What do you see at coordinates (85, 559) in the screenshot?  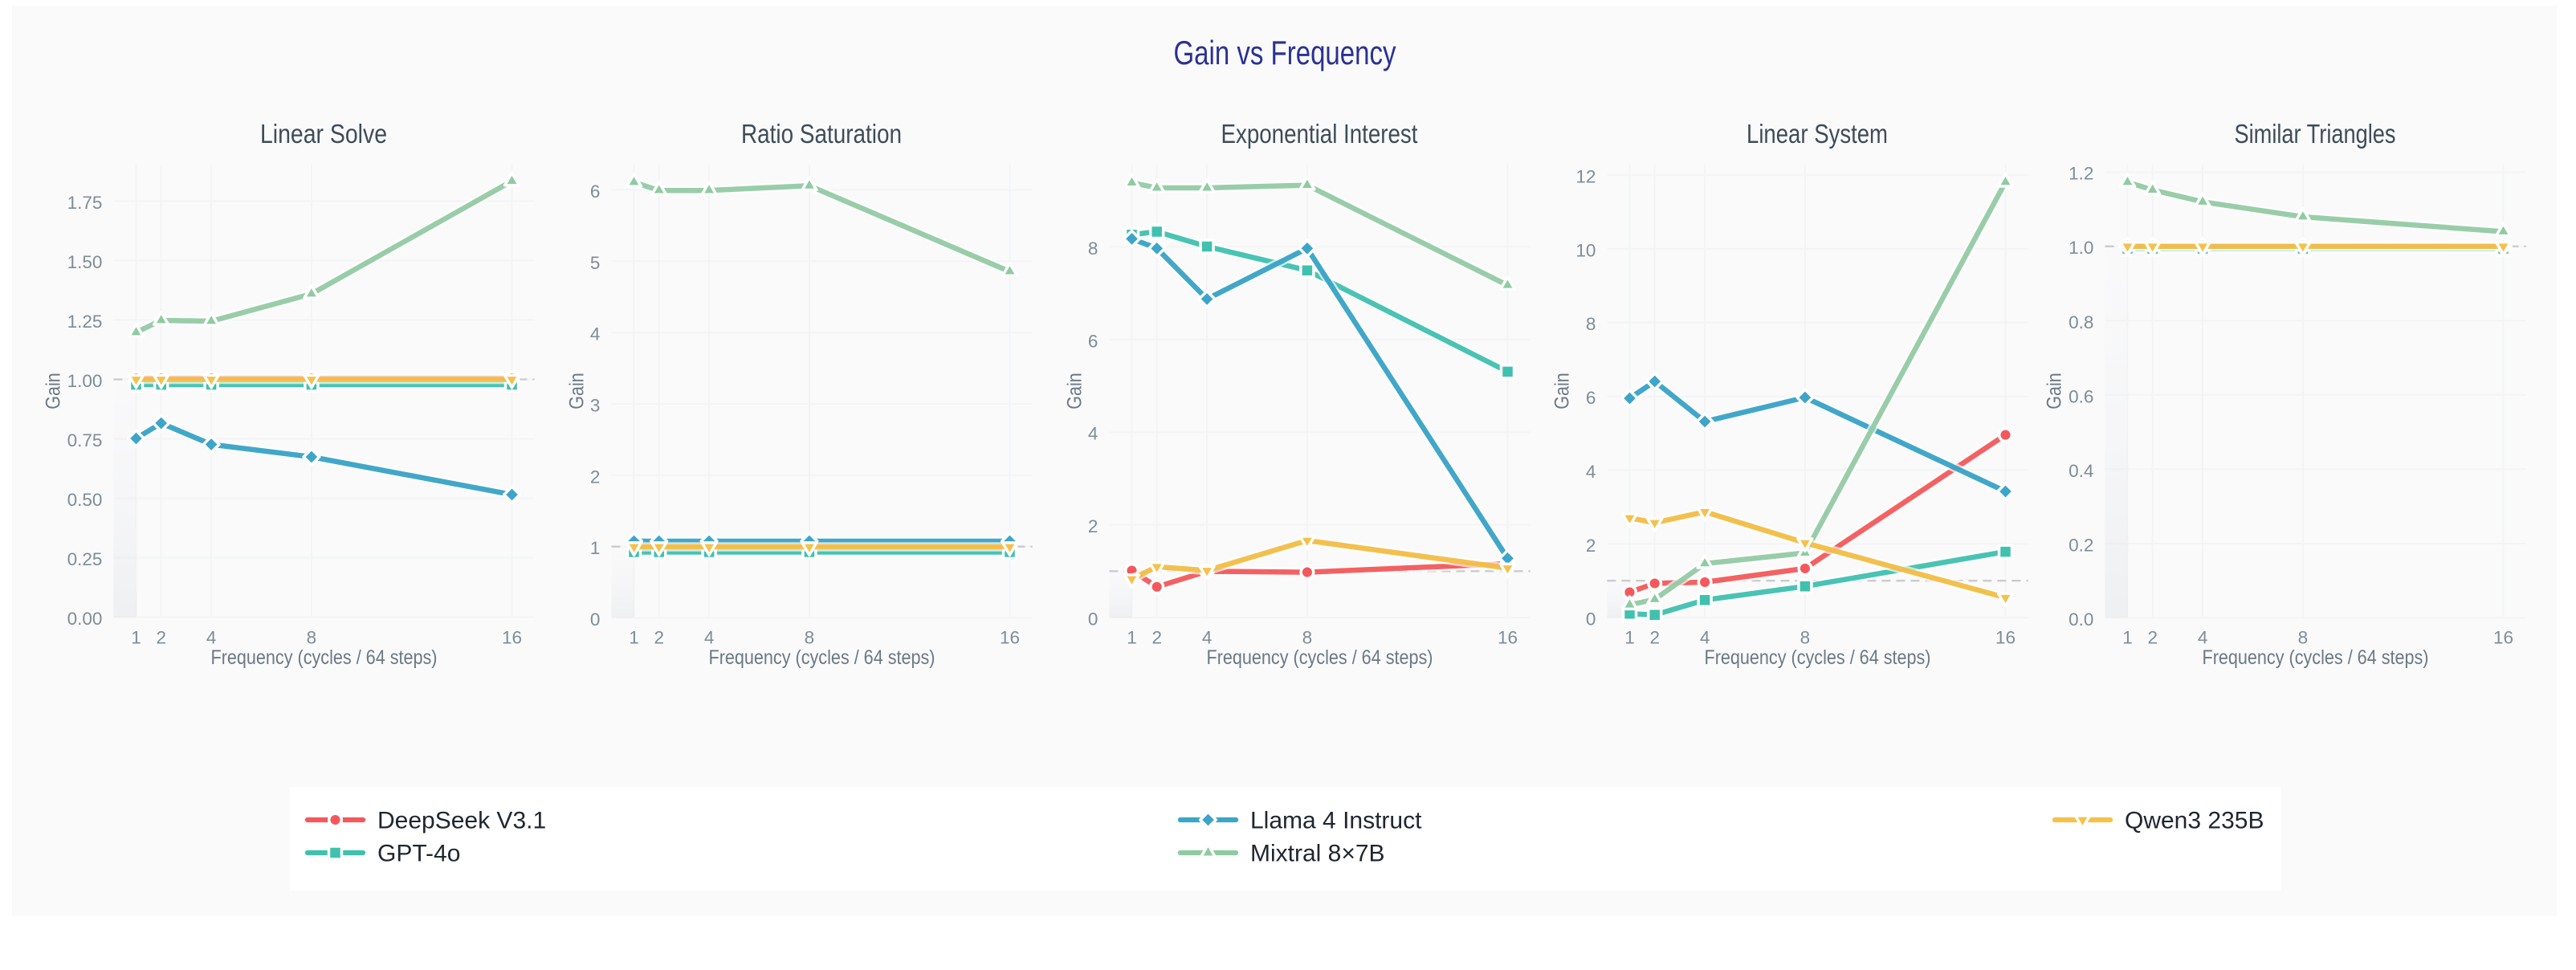 I see `svg-text: 0.25` at bounding box center [85, 559].